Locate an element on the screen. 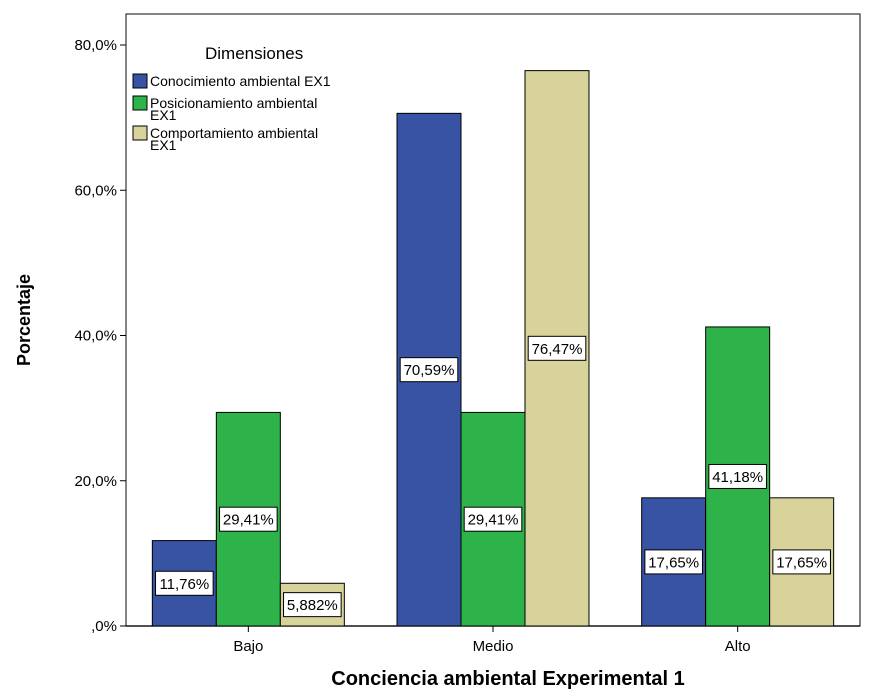 The height and width of the screenshot is (694, 873). data-label: 70,59% is located at coordinates (429, 370).